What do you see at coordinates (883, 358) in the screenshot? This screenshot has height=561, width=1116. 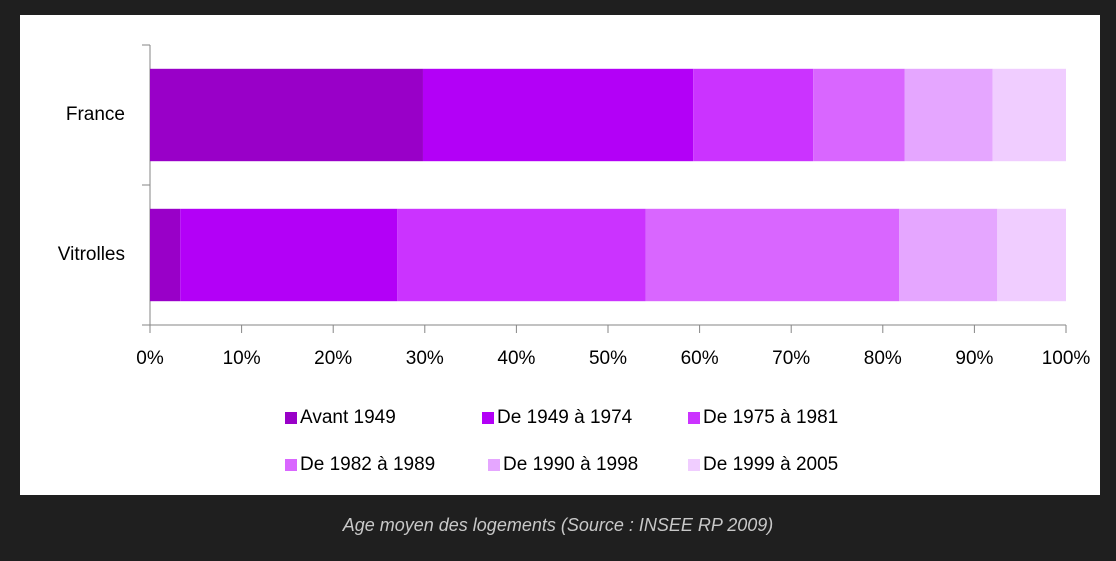 I see `x-tick-label: 80%` at bounding box center [883, 358].